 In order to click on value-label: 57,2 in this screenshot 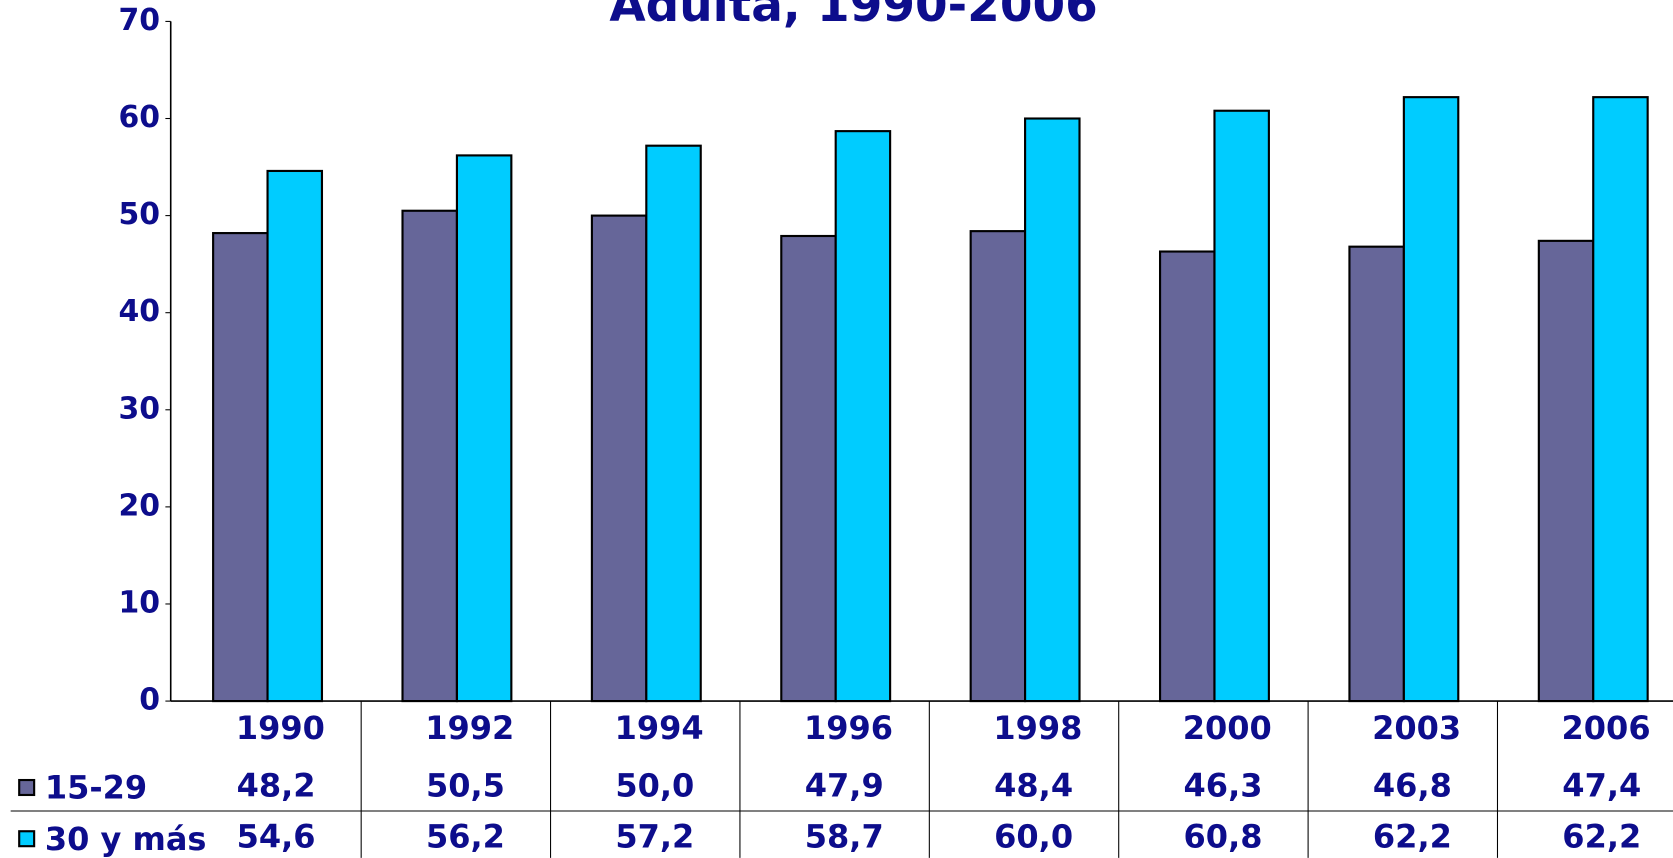, I will do `click(654, 837)`.